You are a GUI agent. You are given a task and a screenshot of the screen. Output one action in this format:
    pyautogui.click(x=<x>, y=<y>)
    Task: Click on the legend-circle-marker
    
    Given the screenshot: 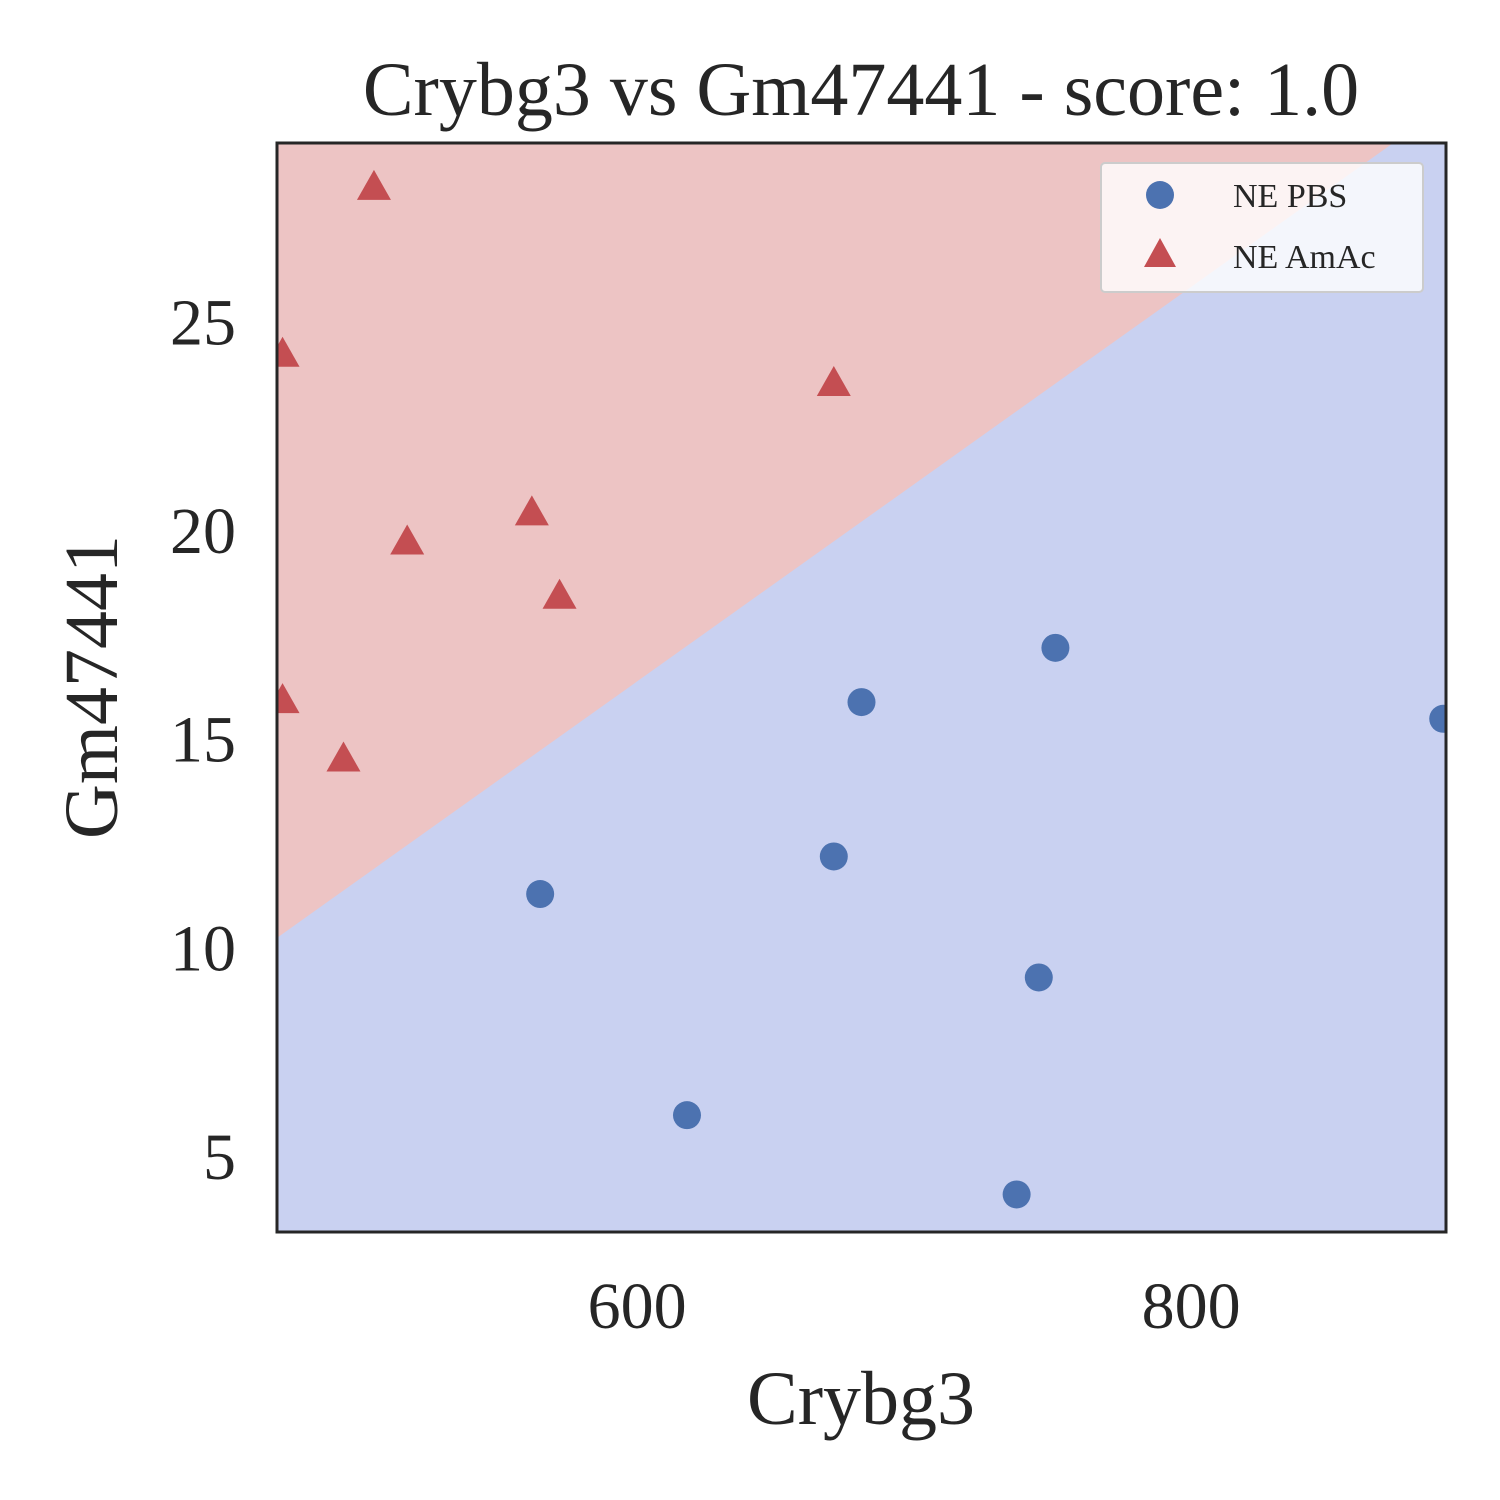 What is the action you would take?
    pyautogui.click(x=1160, y=195)
    